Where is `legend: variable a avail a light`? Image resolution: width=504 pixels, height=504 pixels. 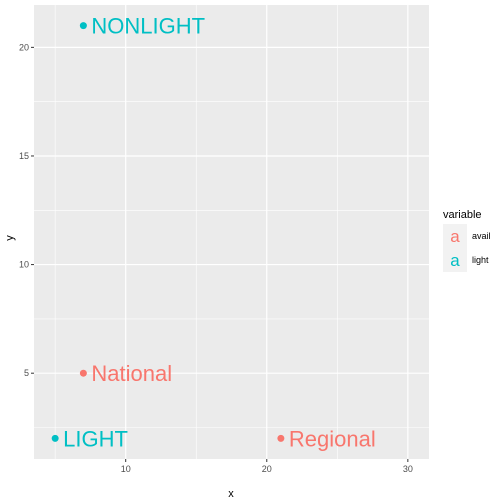 legend: variable a avail a light is located at coordinates (467, 240).